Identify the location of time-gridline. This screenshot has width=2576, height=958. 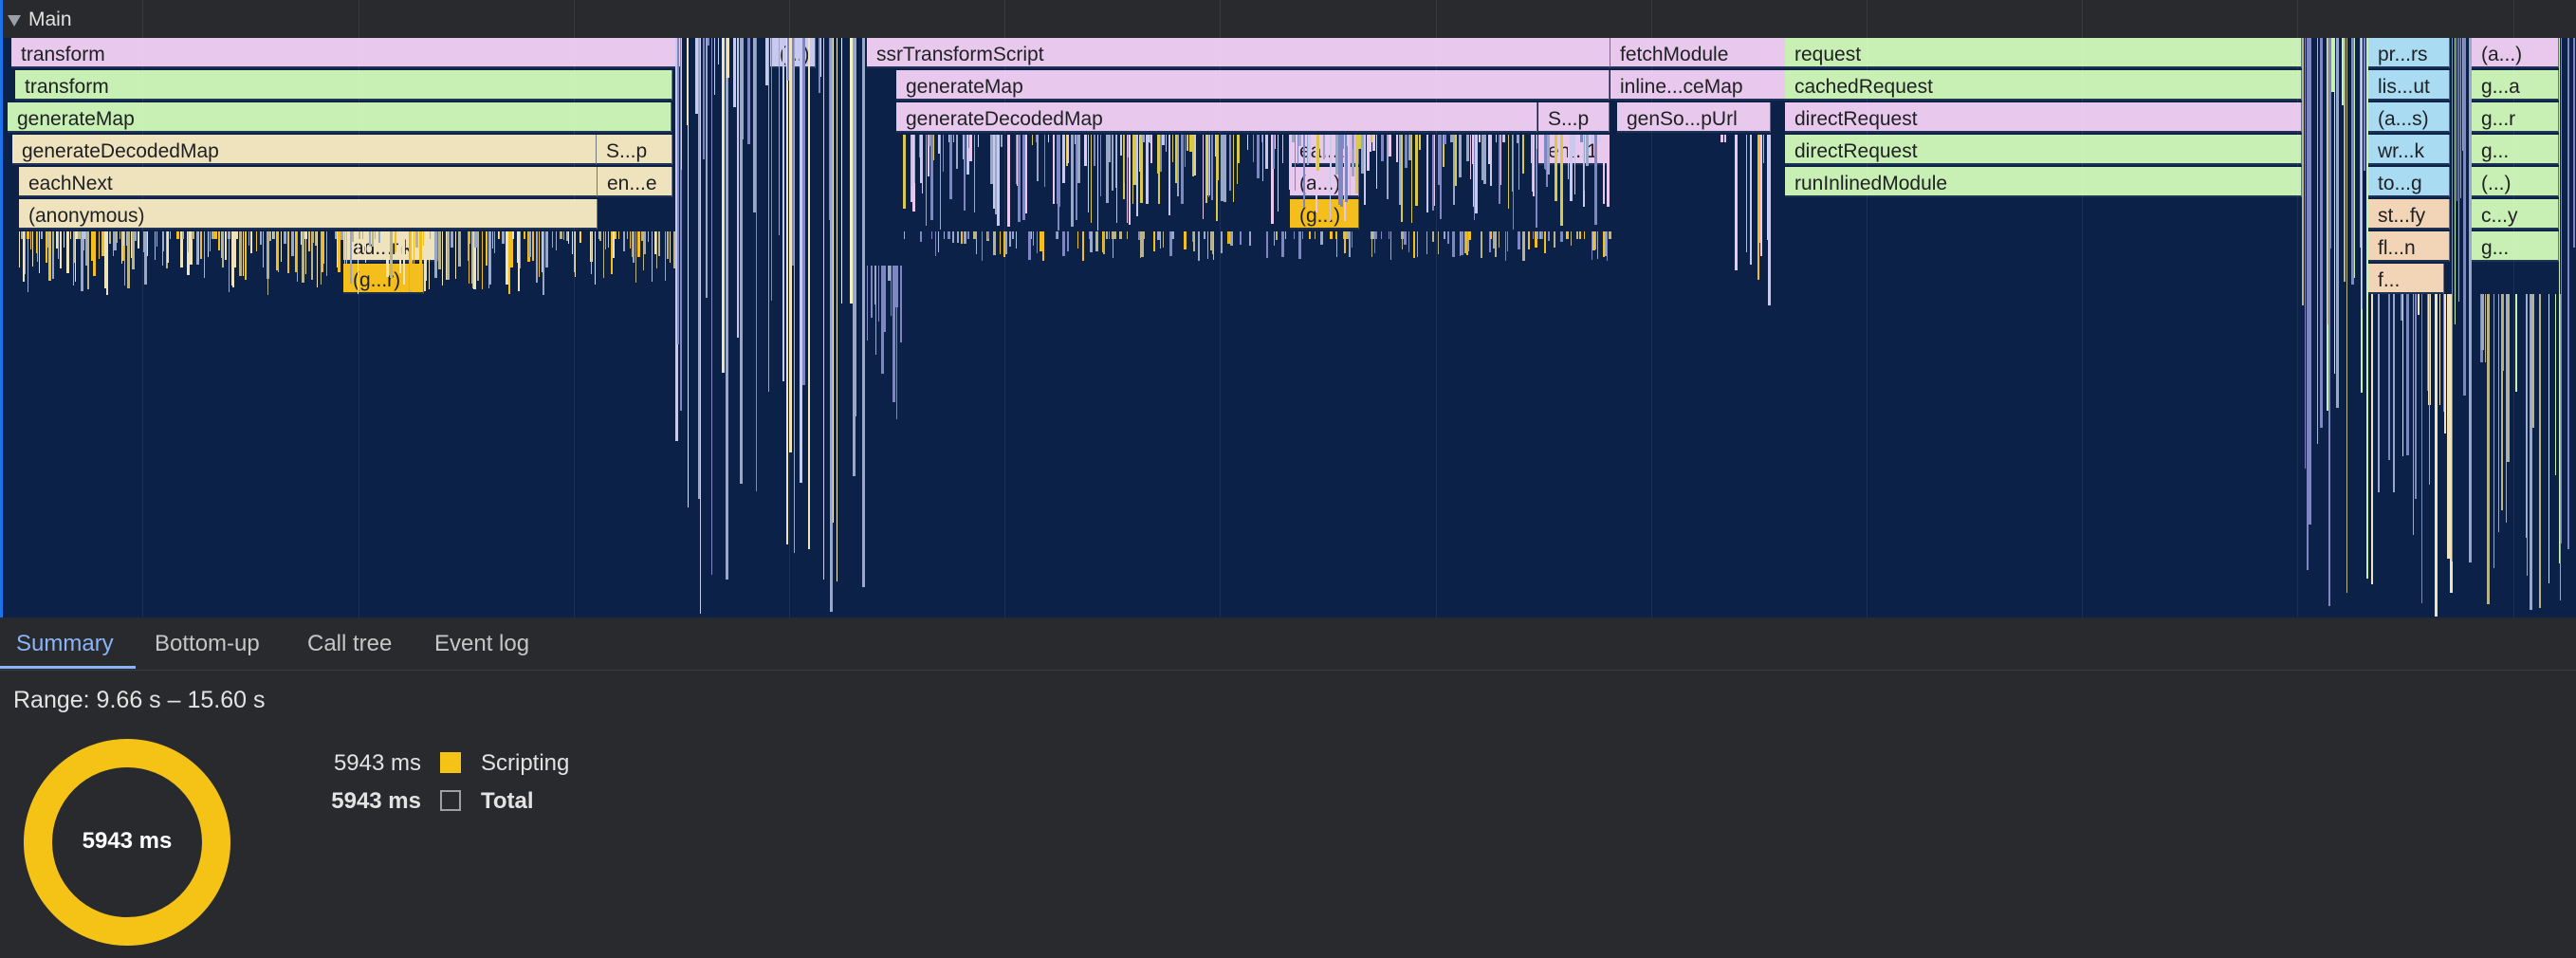
(142, 308).